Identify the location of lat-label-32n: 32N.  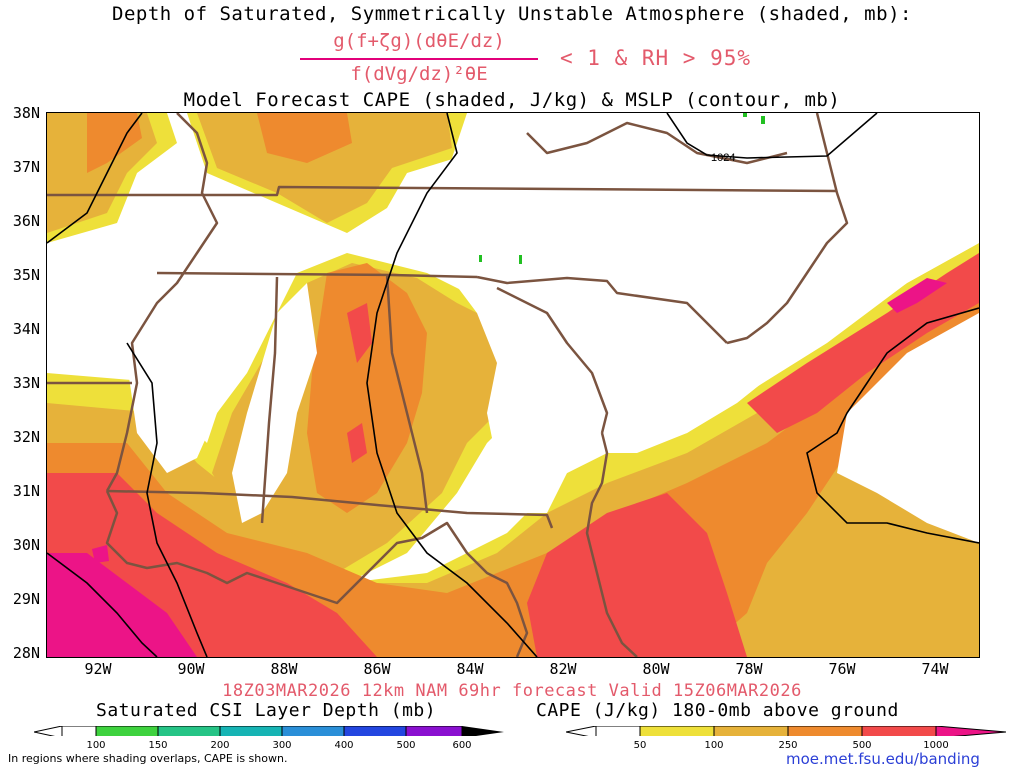
(26, 437).